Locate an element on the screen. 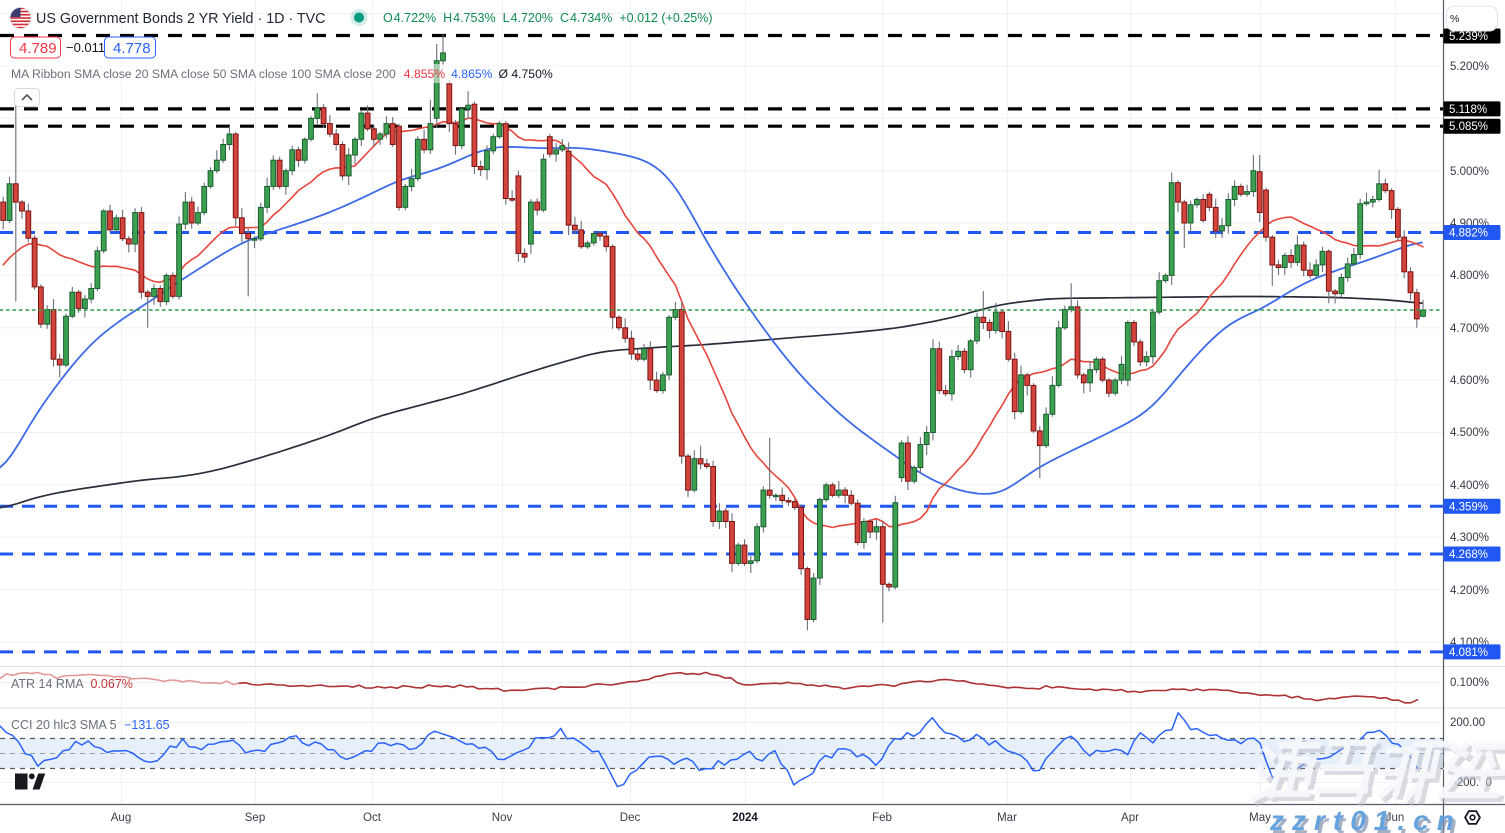  svg-text: ATR 14 RMA 0.067% is located at coordinates (72, 684).